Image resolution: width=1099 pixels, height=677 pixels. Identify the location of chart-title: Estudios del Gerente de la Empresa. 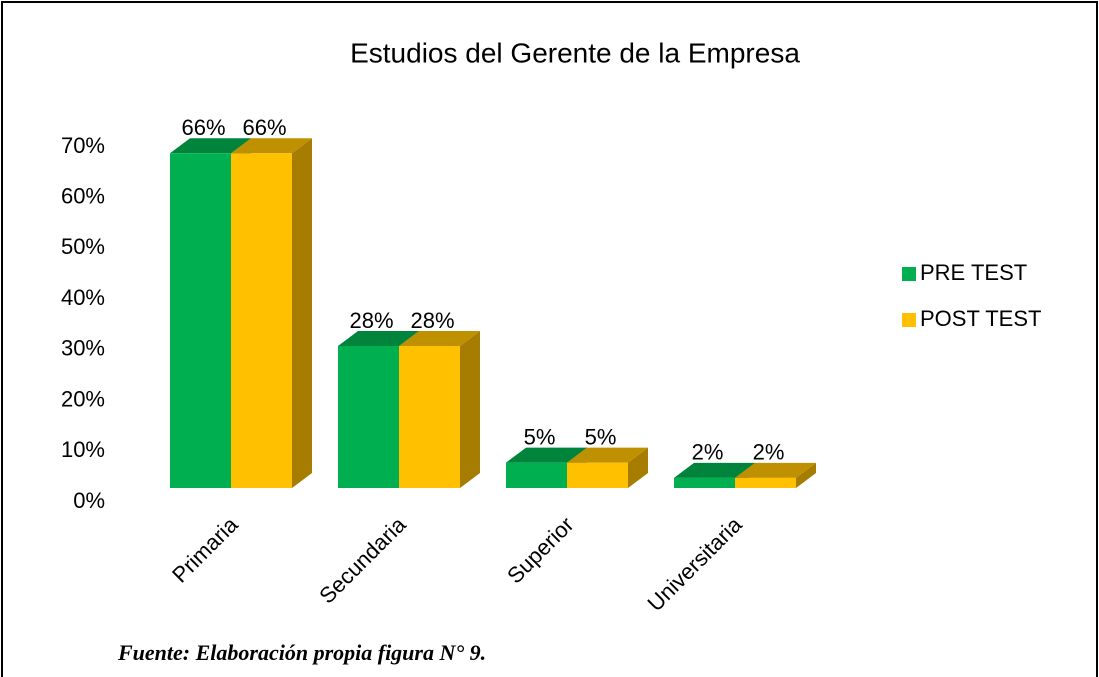
(575, 52).